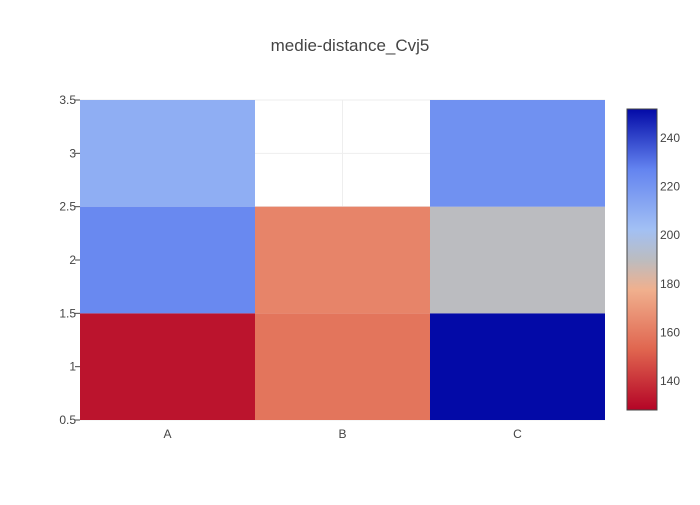  I want to click on y-tick-label: 0.5, so click(67, 420).